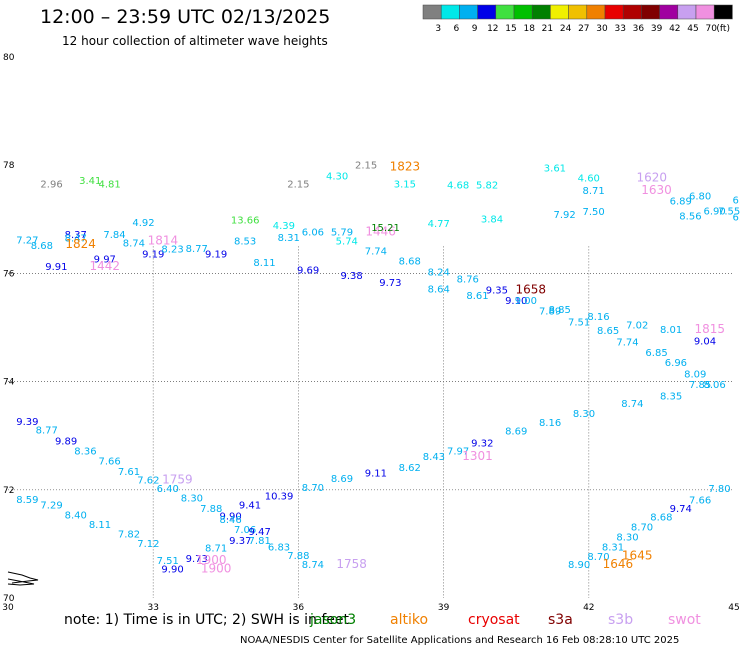 This screenshot has height=650, width=740. What do you see at coordinates (9, 599) in the screenshot?
I see `latitude-label: 70` at bounding box center [9, 599].